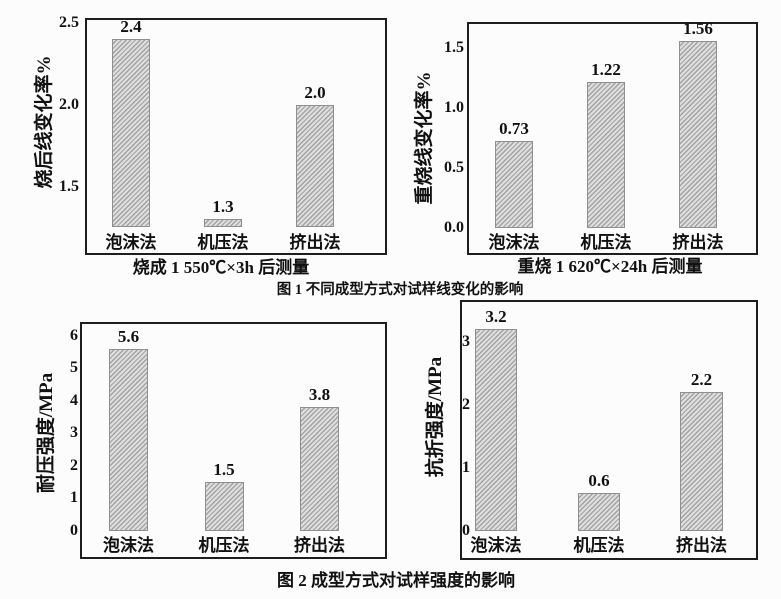 This screenshot has height=599, width=781. What do you see at coordinates (599, 481) in the screenshot?
I see `bar-value-label: 0.6` at bounding box center [599, 481].